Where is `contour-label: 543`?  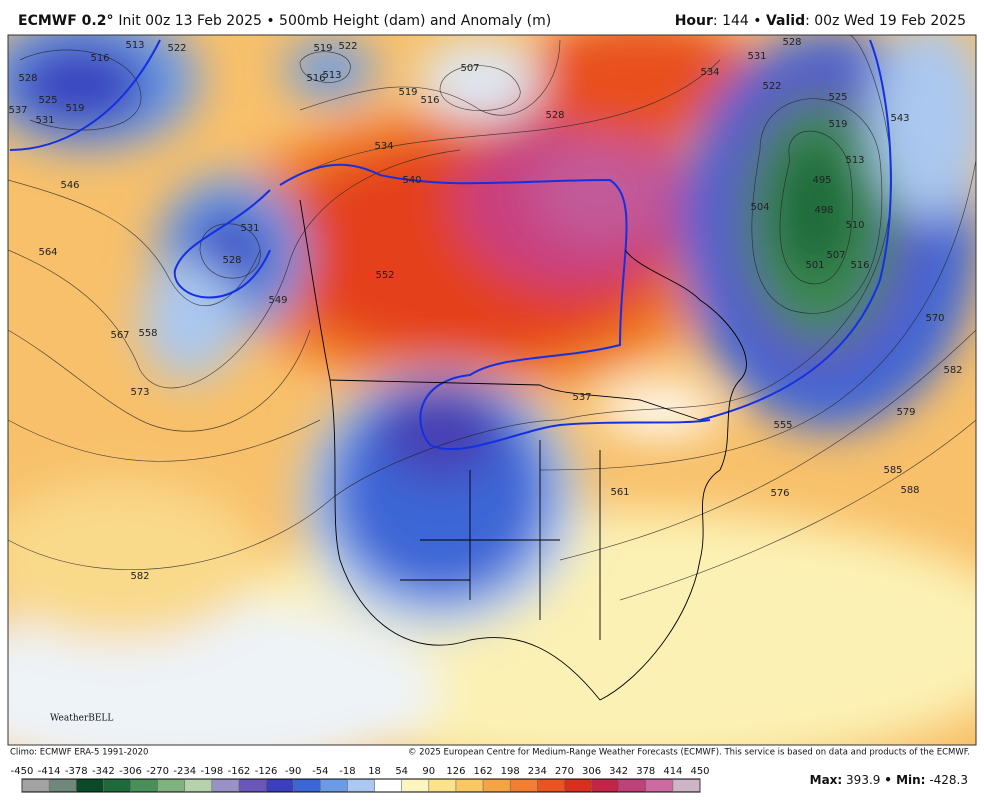 contour-label: 543 is located at coordinates (899, 118).